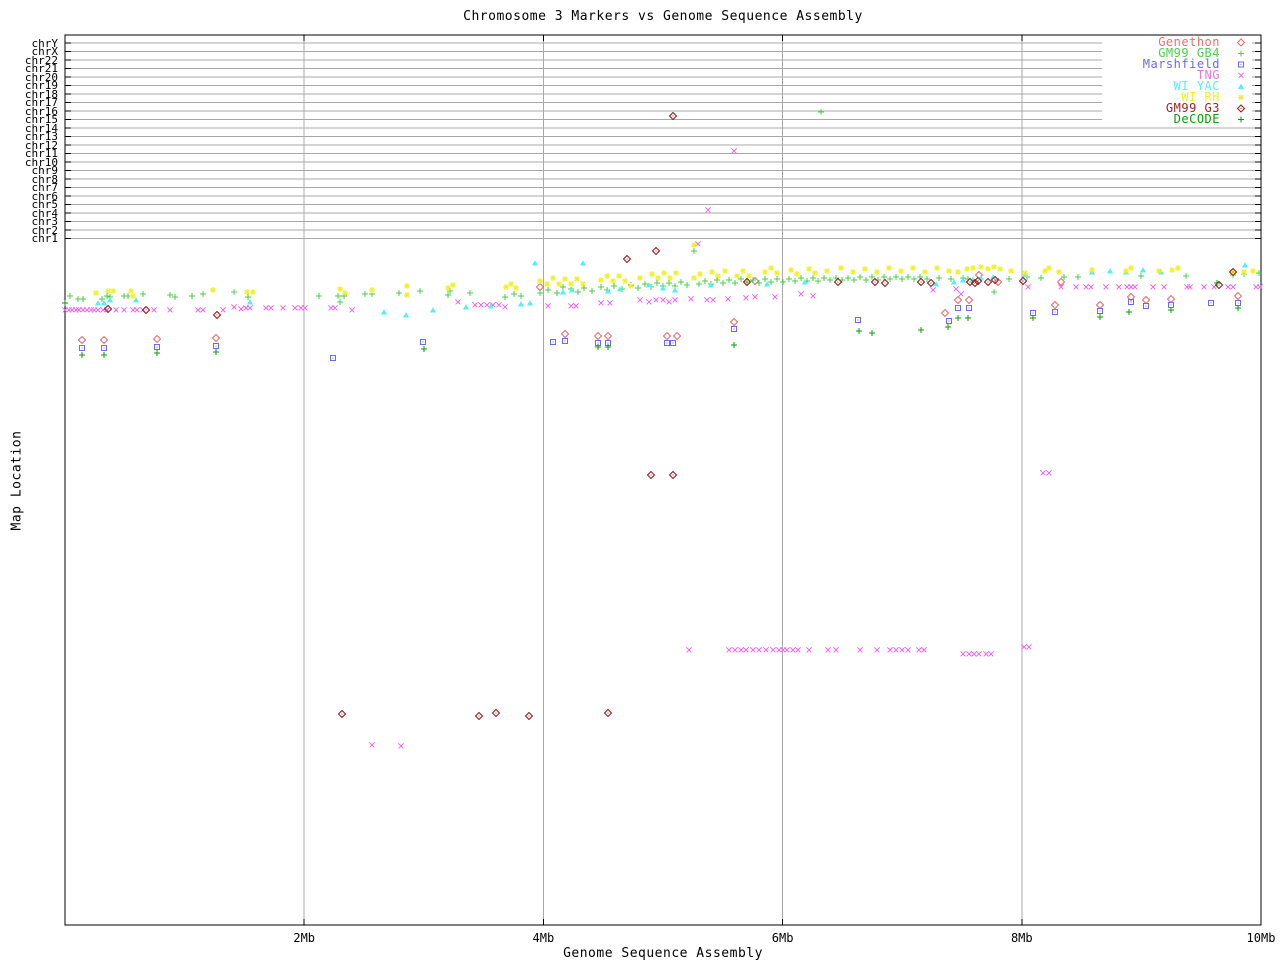 This screenshot has width=1280, height=961. What do you see at coordinates (1241, 64) in the screenshot?
I see `square-dot-icon` at bounding box center [1241, 64].